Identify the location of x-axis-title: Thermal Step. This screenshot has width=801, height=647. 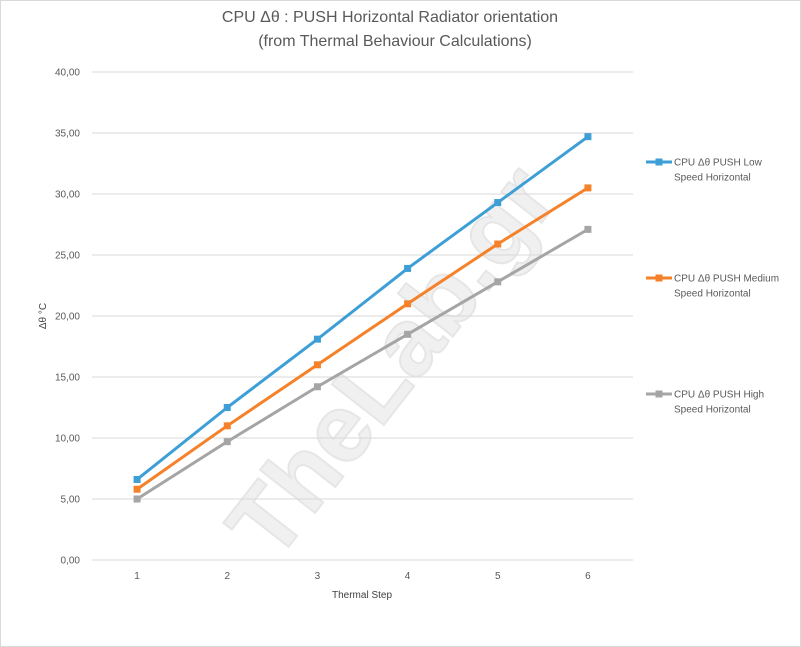
(362, 595).